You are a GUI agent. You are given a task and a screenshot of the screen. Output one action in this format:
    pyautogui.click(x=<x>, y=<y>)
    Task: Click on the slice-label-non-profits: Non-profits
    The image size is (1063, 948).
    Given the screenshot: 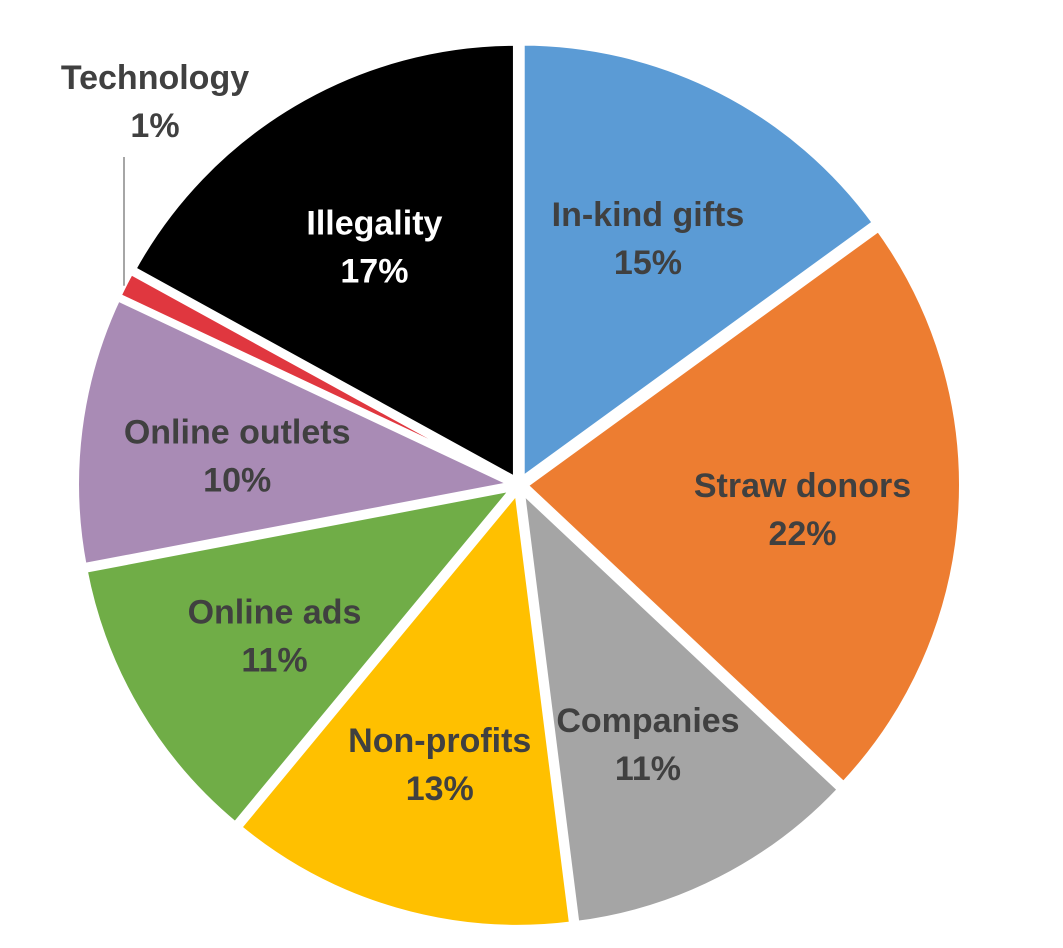 What is the action you would take?
    pyautogui.click(x=439, y=741)
    